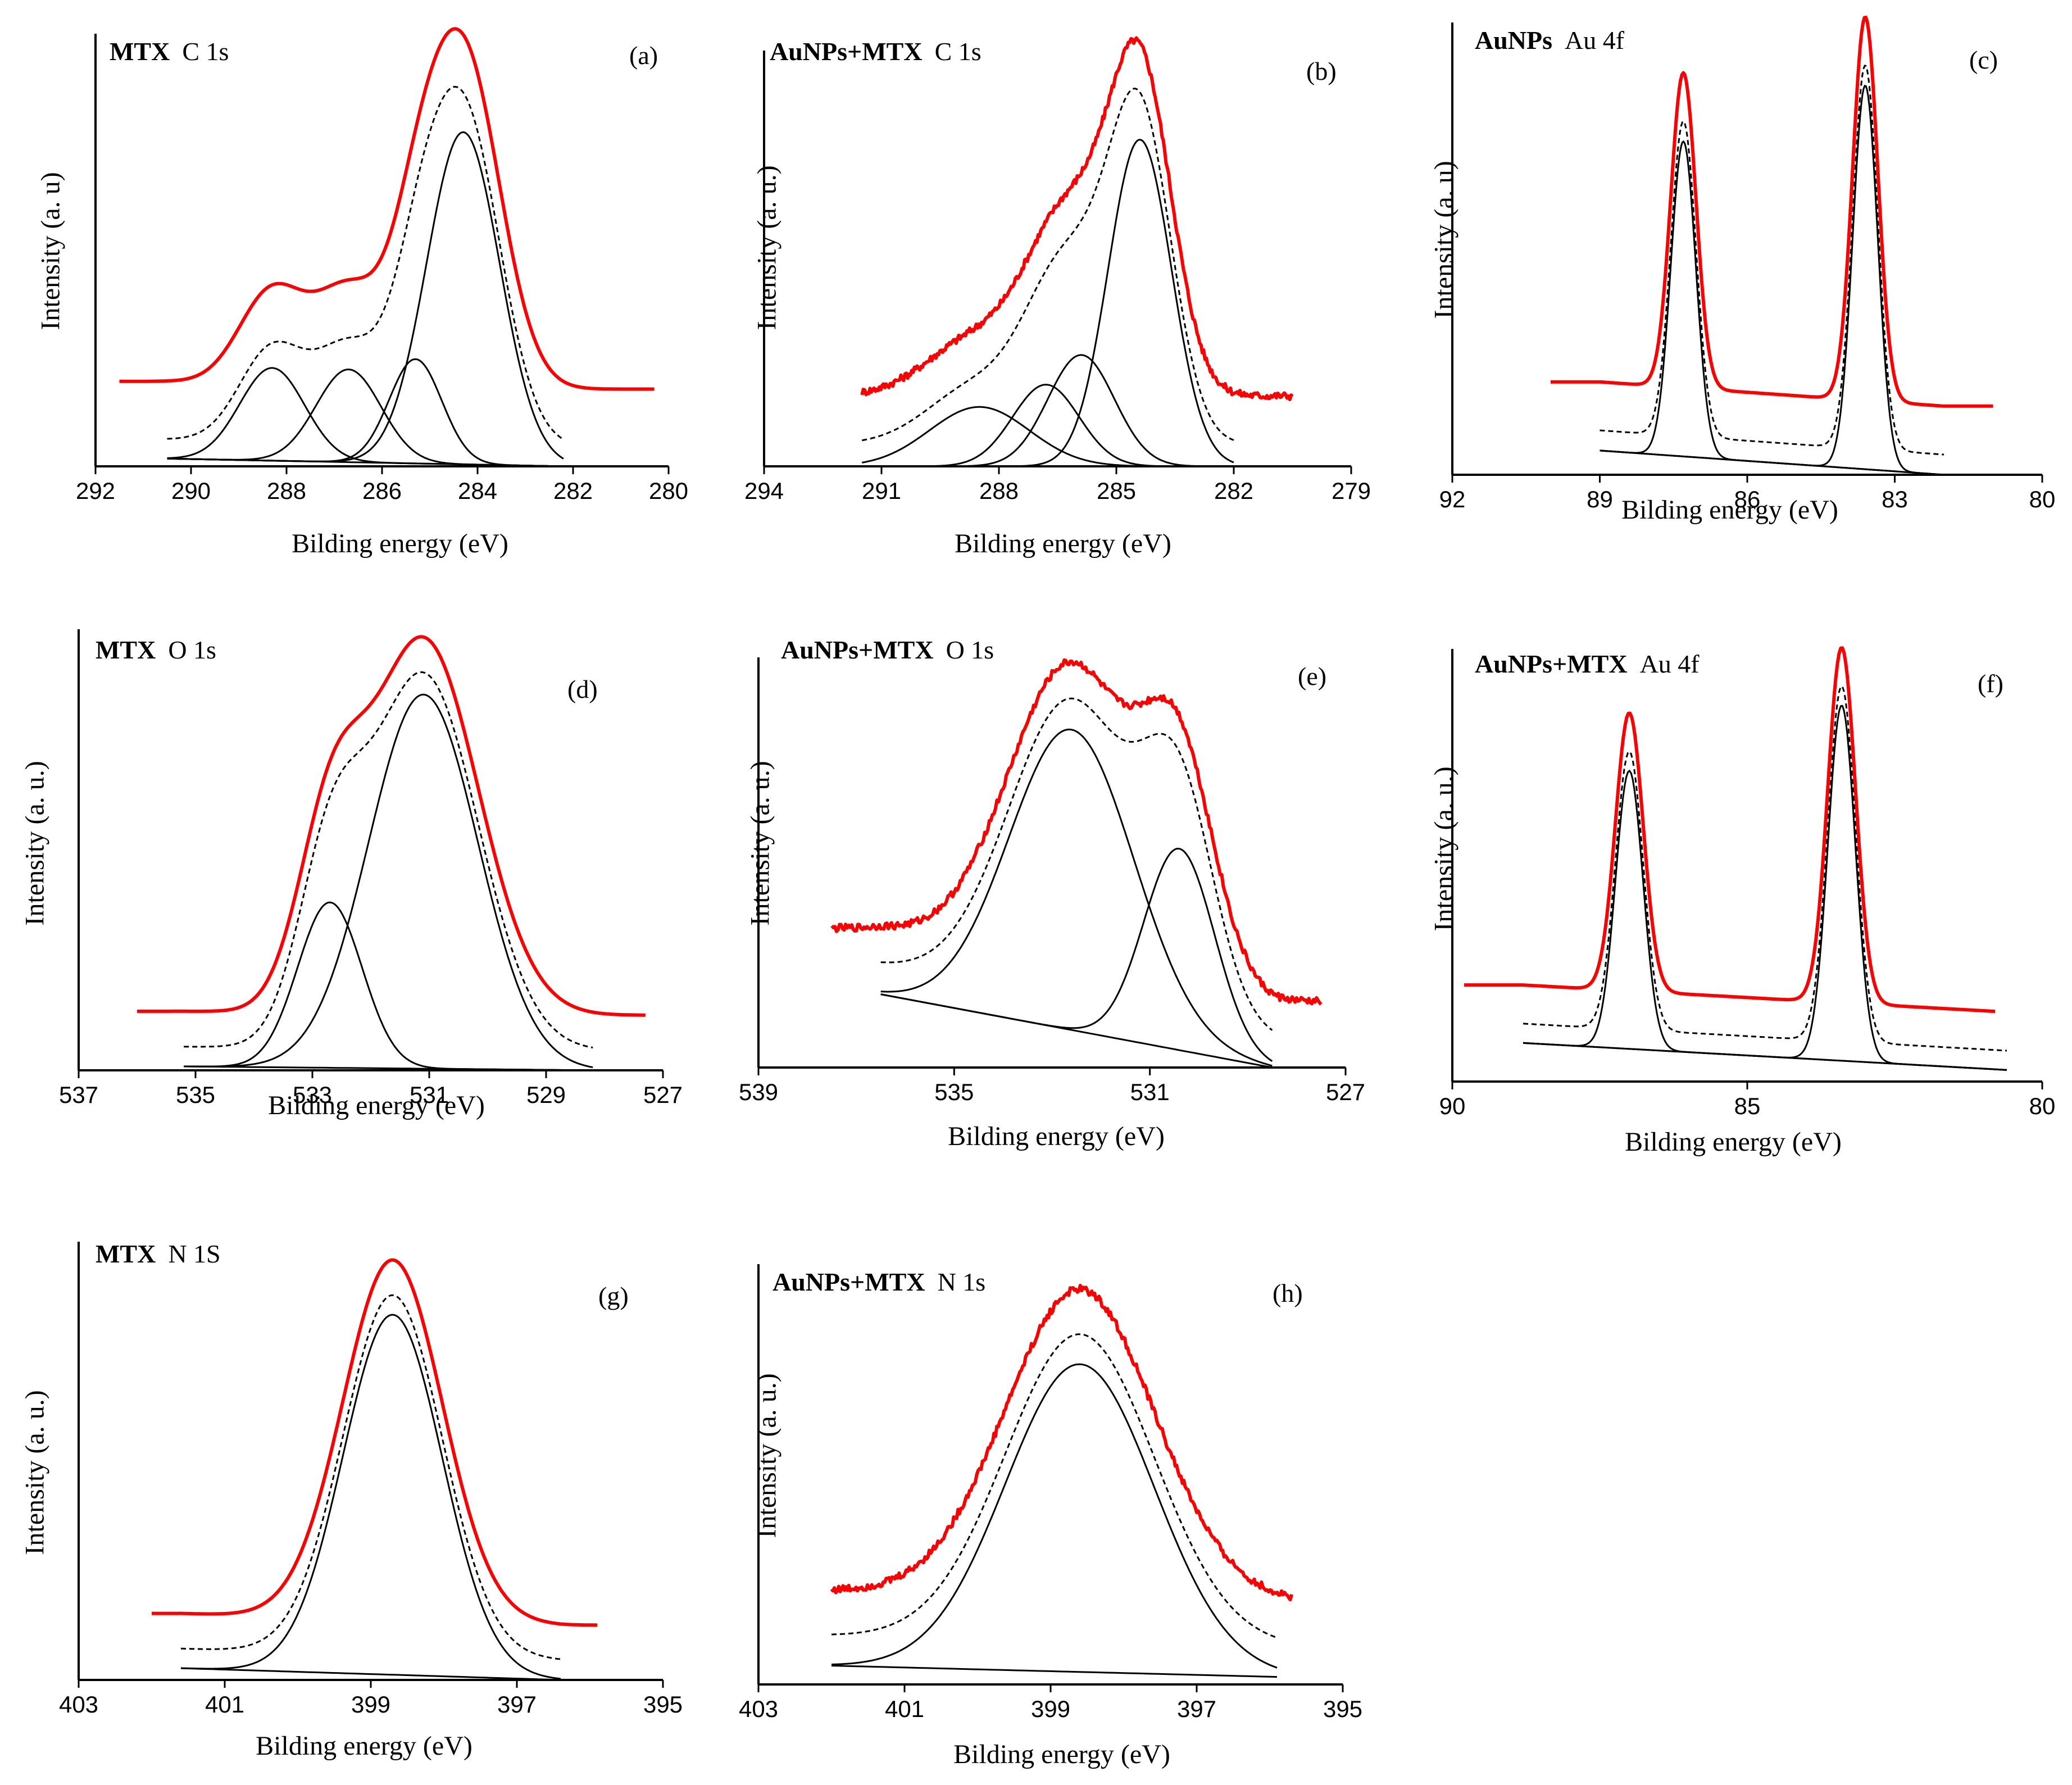 Image resolution: width=2072 pixels, height=1785 pixels. I want to click on chart-b, so click(1057, 255).